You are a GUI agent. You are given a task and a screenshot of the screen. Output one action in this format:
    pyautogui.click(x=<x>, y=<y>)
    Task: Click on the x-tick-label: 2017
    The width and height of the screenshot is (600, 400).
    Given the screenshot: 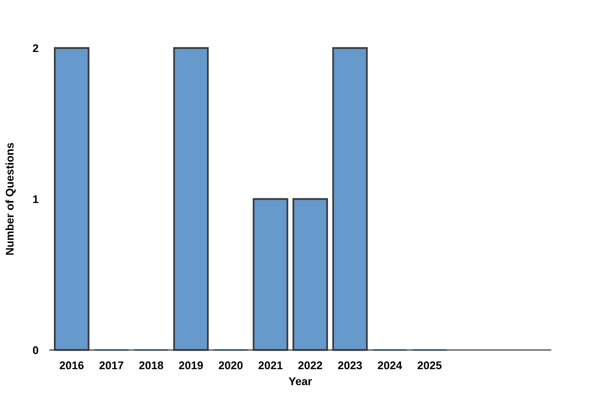 What is the action you would take?
    pyautogui.click(x=111, y=365)
    